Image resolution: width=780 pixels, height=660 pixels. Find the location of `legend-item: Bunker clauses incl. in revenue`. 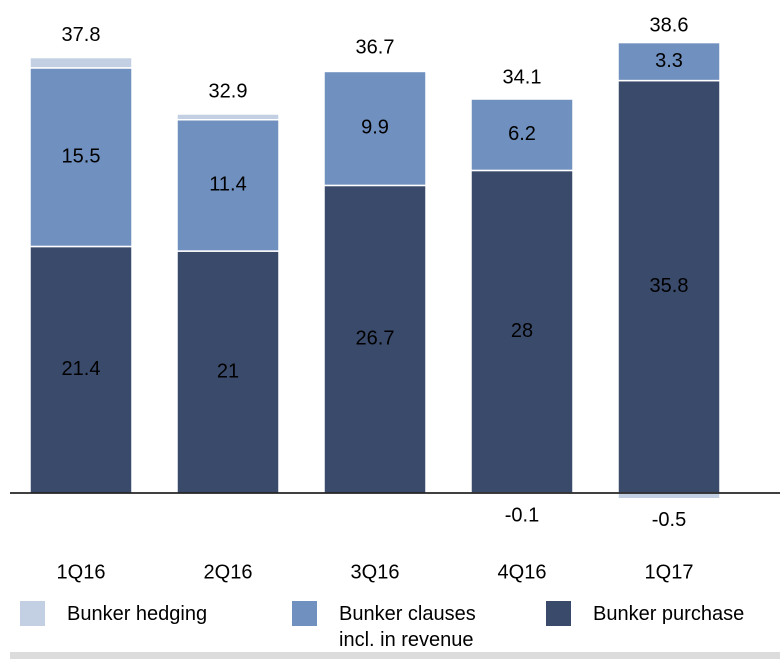

legend-item: Bunker clauses incl. in revenue is located at coordinates (403, 627).